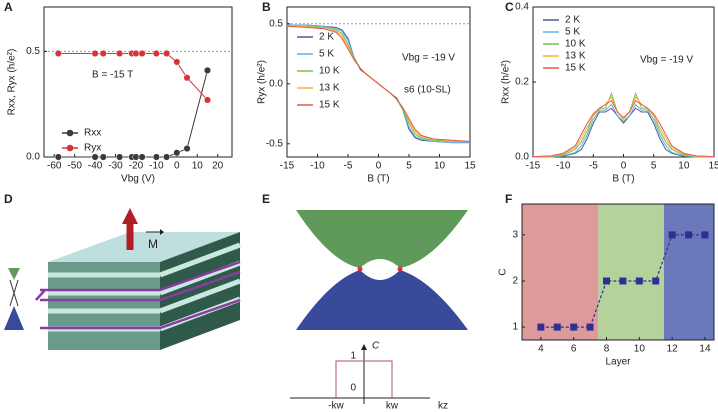 This screenshot has height=412, width=718. I want to click on panel-label: D, so click(8, 199).